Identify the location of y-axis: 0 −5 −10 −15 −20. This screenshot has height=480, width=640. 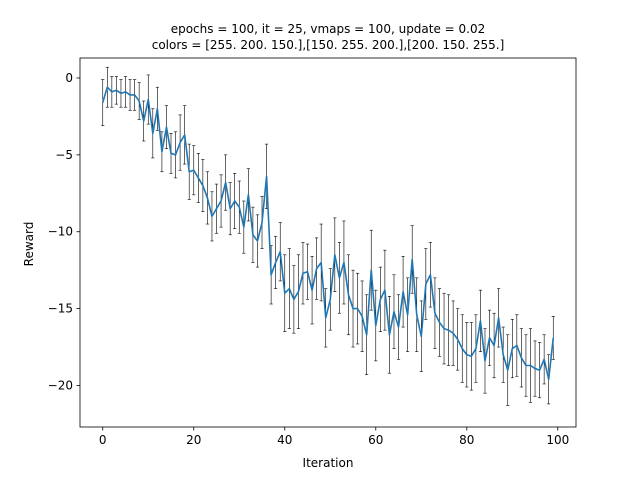
(64, 231).